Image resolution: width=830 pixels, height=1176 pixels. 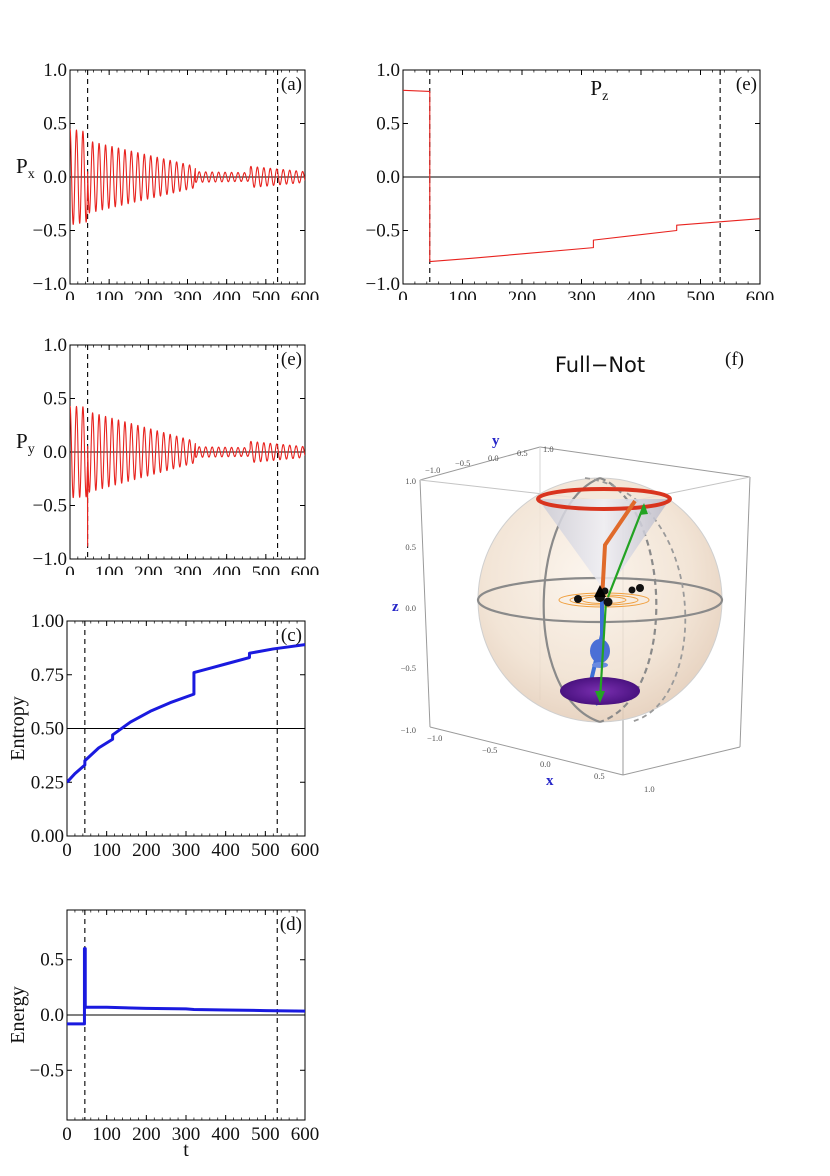 I want to click on tick-z-1: 1.0, so click(x=410, y=481).